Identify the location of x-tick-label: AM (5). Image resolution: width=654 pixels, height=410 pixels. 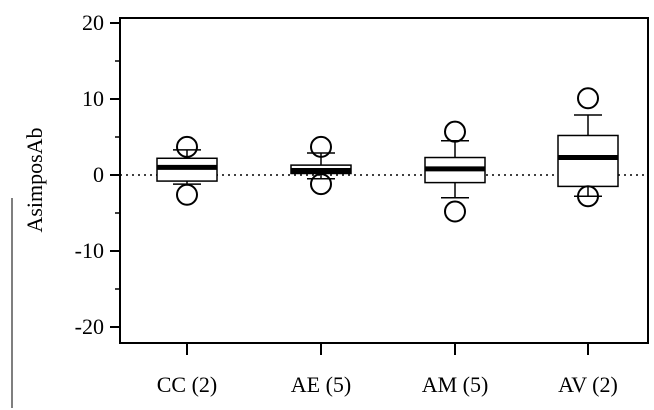
(455, 384).